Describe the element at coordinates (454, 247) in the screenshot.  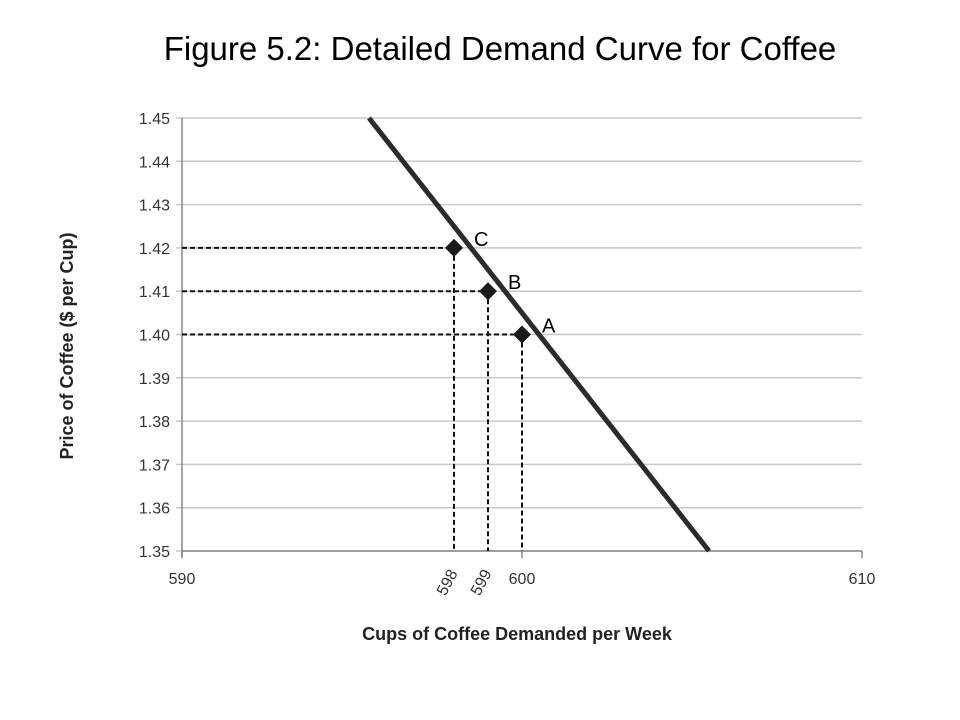
I see `point-marker-c` at that location.